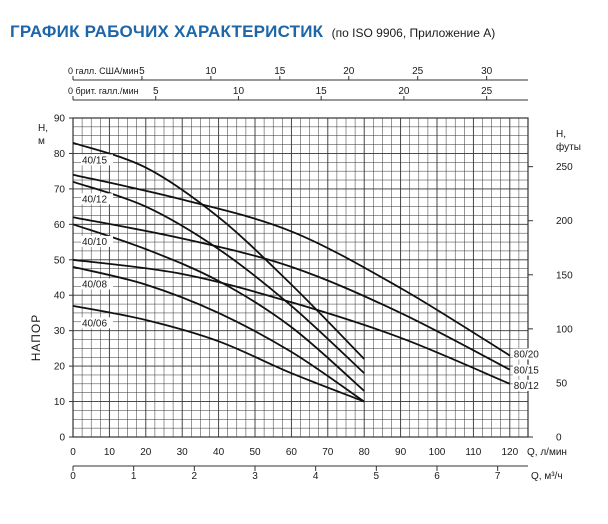 The width and height of the screenshot is (608, 524). Describe the element at coordinates (134, 476) in the screenshot. I see `x2-tick-label: 1` at that location.